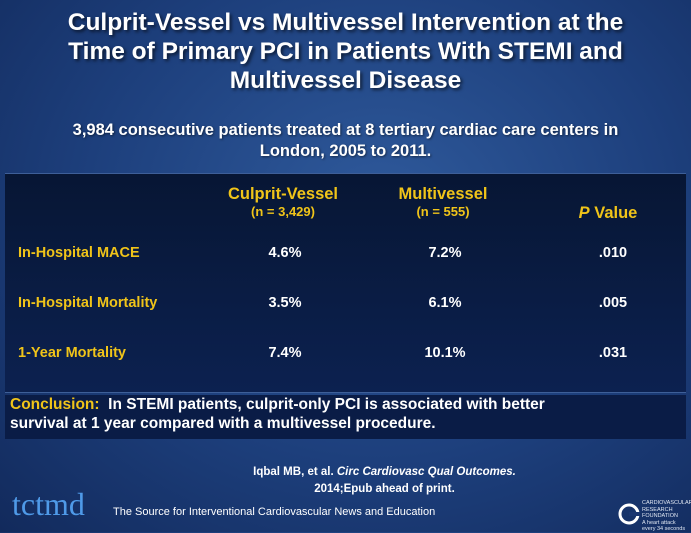 The height and width of the screenshot is (533, 691). I want to click on row-label-hospital-mortality: In-Hospital Mortality, so click(88, 303).